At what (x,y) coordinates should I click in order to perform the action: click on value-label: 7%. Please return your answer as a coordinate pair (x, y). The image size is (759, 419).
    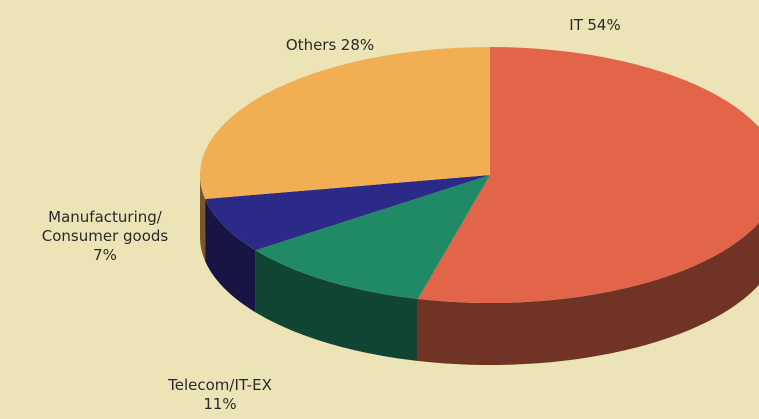
    Looking at the image, I should click on (105, 255).